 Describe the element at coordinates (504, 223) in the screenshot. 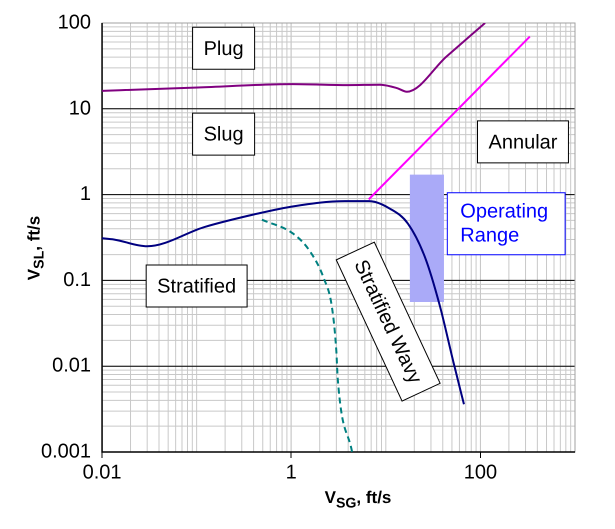

I see `annotation: Operating Range` at that location.